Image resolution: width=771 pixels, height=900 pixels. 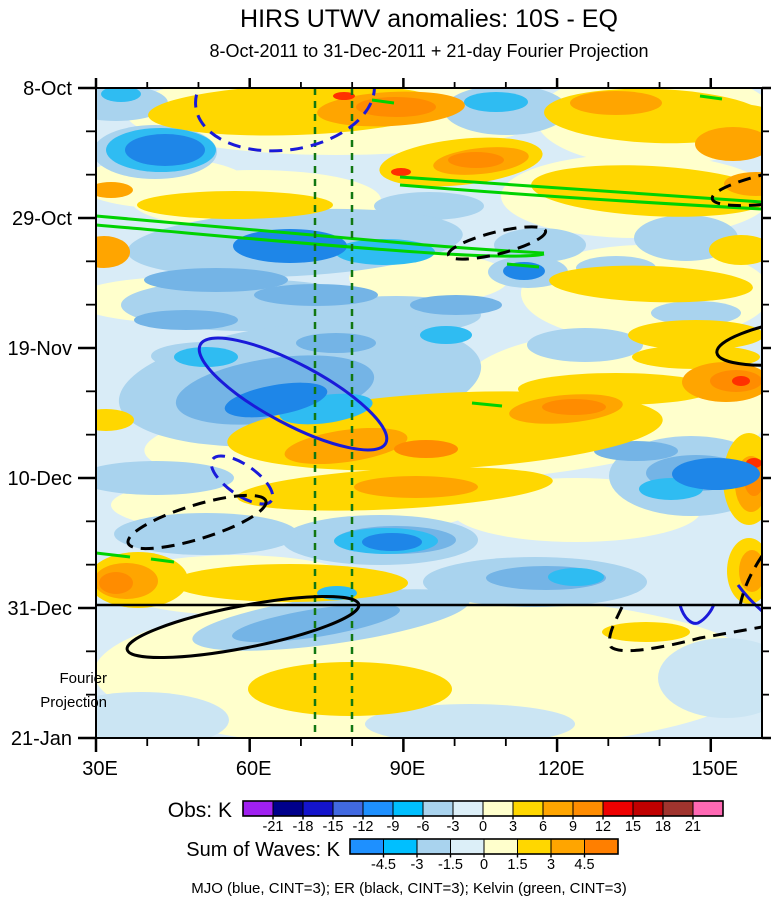 What do you see at coordinates (633, 827) in the screenshot?
I see `colorbar-tick-label: 15` at bounding box center [633, 827].